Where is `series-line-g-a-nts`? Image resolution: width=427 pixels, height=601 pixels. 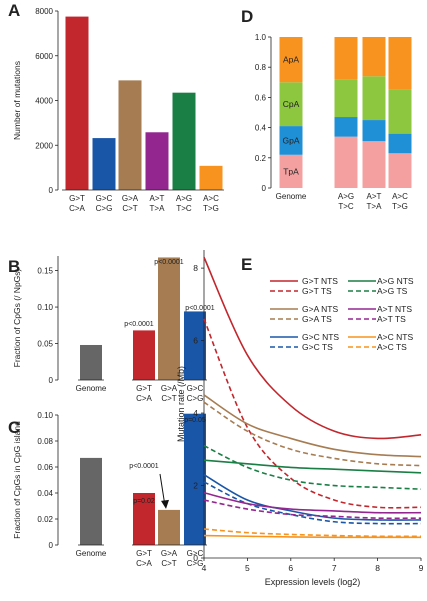 series-line-g-a-nts is located at coordinates (312, 426).